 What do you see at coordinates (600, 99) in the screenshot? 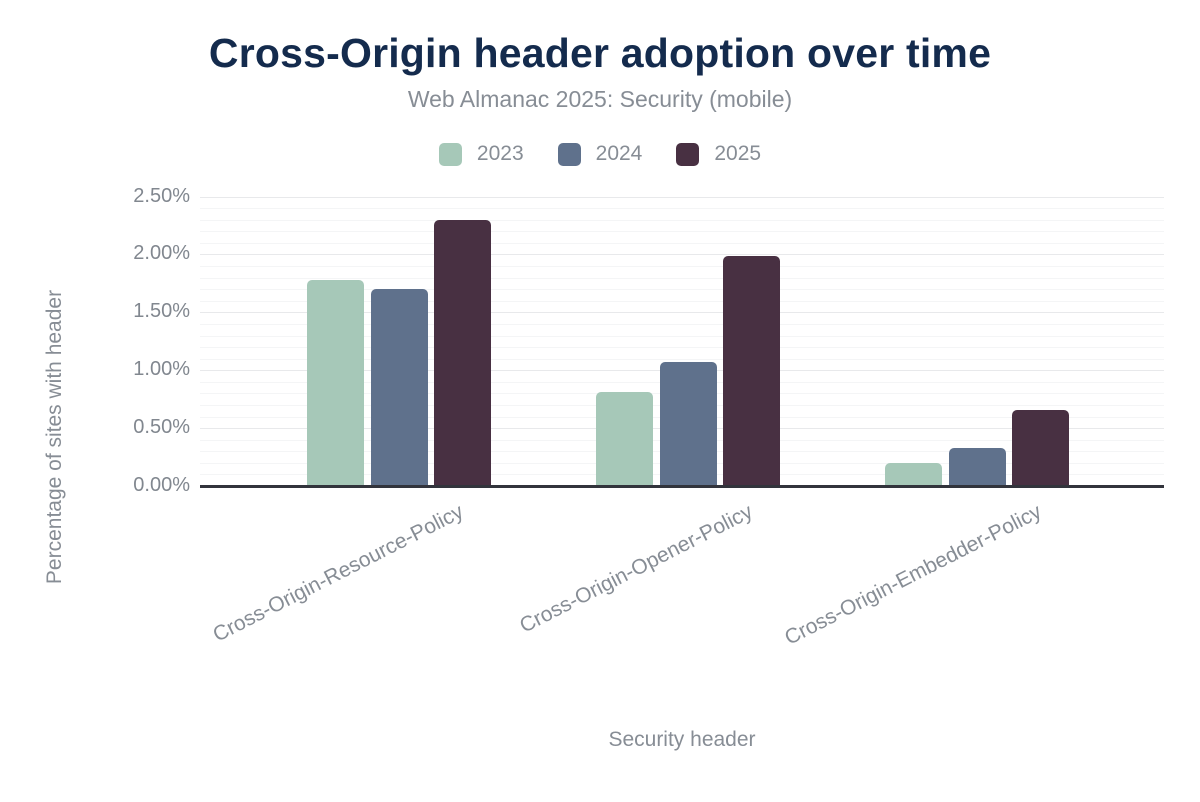
I see `chart-subtitle: Web Almanac 2025: Security (mobile)` at bounding box center [600, 99].